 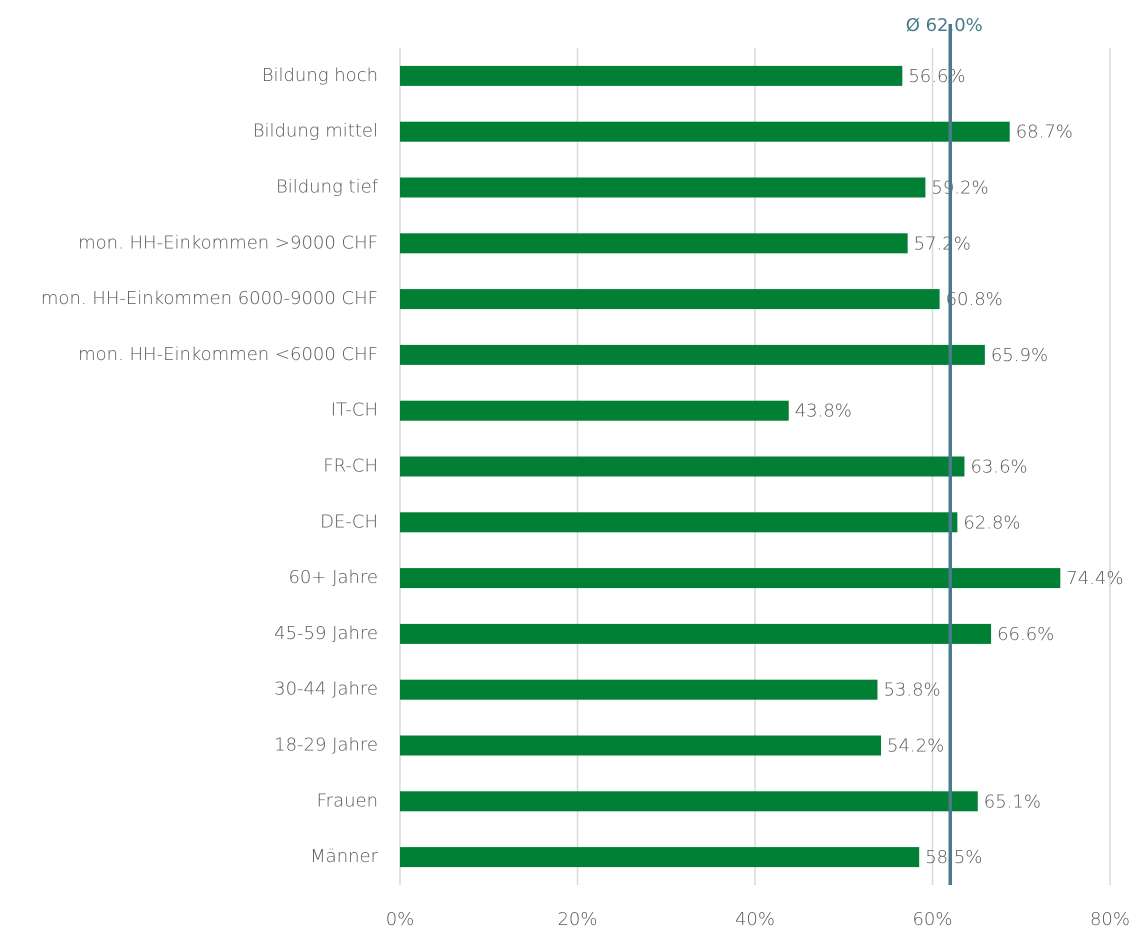 What do you see at coordinates (1044, 132) in the screenshot?
I see `value-label: 68.7%` at bounding box center [1044, 132].